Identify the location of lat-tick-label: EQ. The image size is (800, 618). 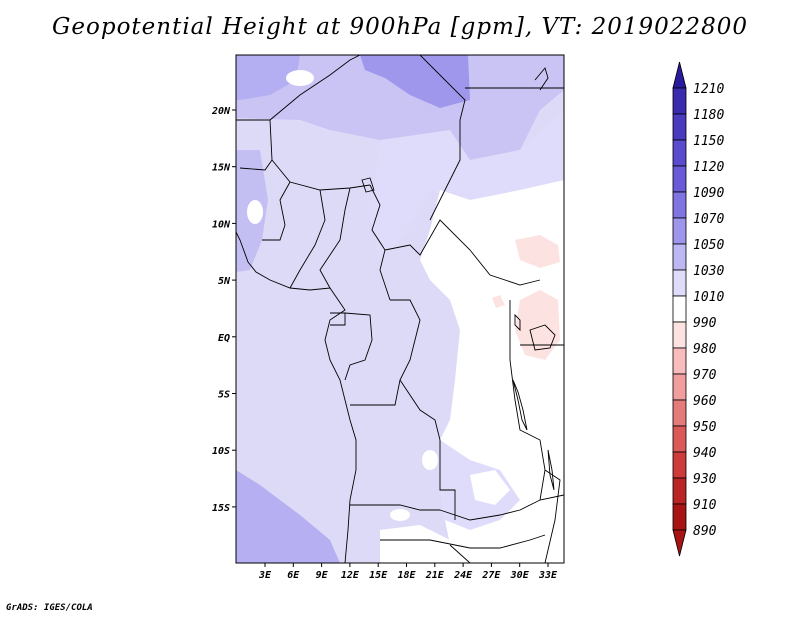
(224, 338).